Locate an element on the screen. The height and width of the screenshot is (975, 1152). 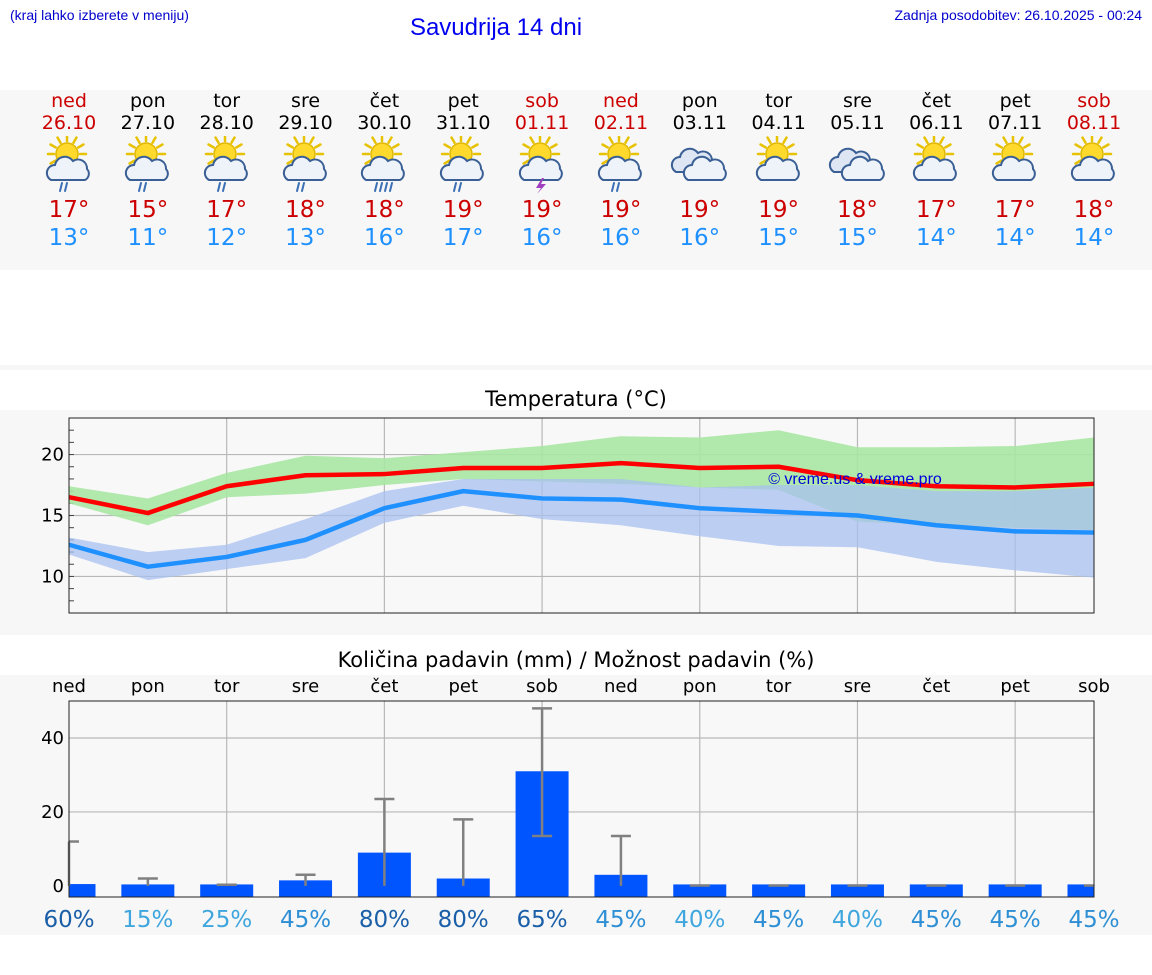
forecast-day: sre 05.11 18° 15° is located at coordinates (858, 171).